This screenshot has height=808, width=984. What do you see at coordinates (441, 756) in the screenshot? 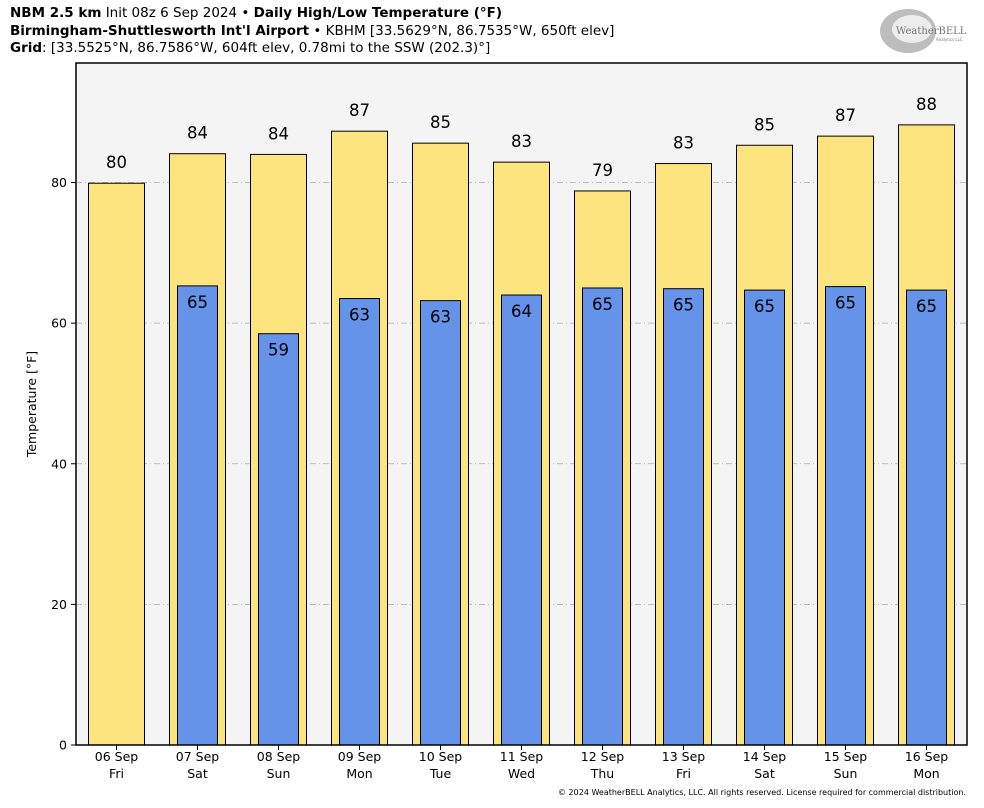
I see `x-tick-date: 10 Sep` at bounding box center [441, 756].